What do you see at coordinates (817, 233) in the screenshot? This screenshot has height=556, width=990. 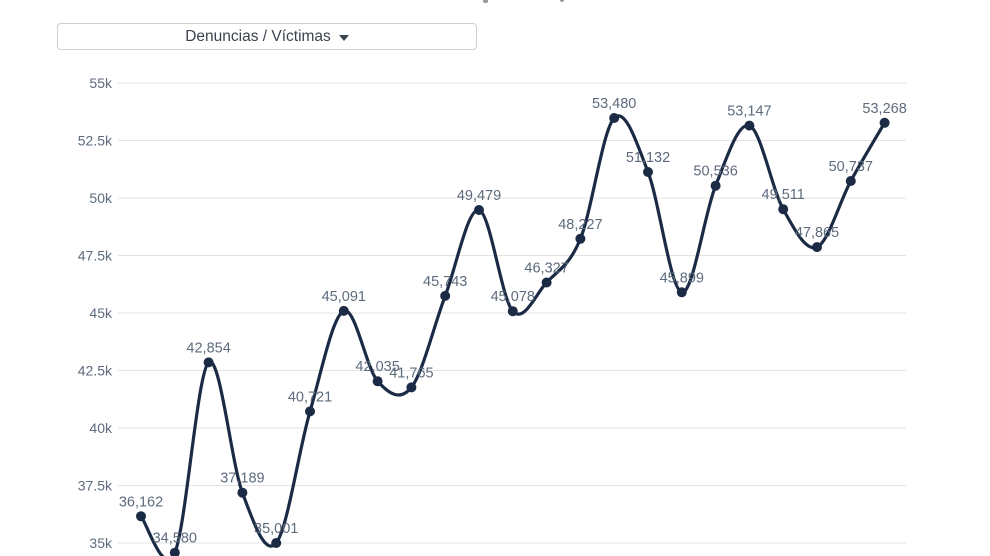 I see `data-label: 47,865` at bounding box center [817, 233].